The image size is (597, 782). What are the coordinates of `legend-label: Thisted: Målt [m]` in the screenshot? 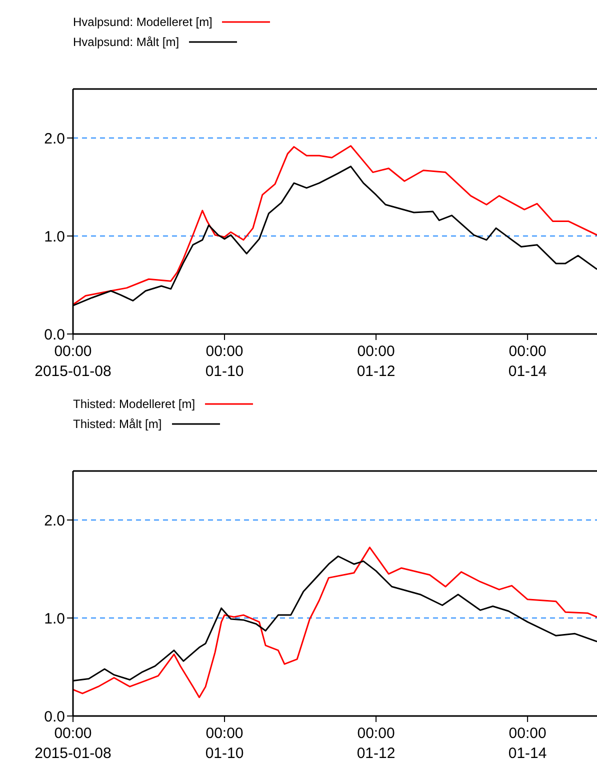 It's located at (117, 424).